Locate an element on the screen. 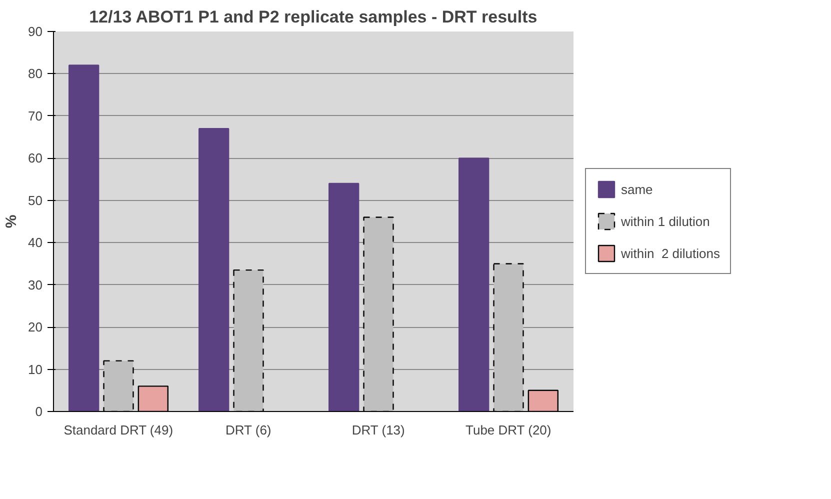 The height and width of the screenshot is (499, 831). x-tick-label: DRT (6) is located at coordinates (249, 430).